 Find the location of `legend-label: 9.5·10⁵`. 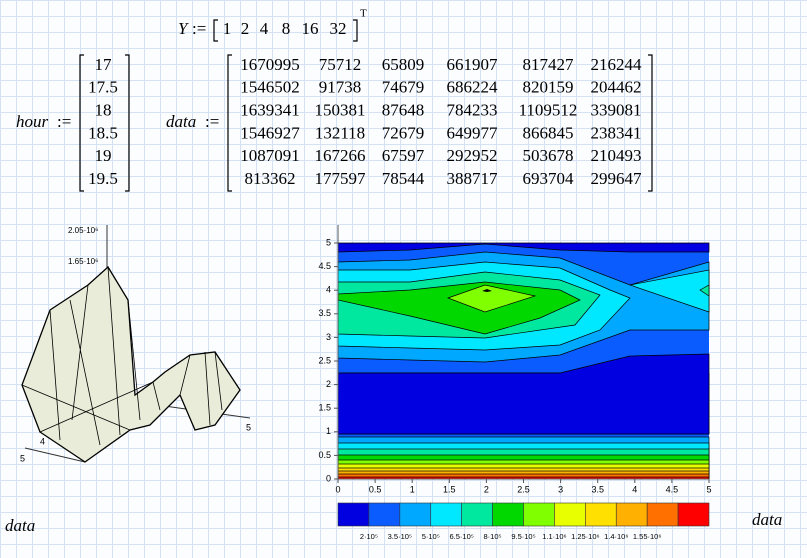

legend-label: 9.5·10⁵ is located at coordinates (523, 536).